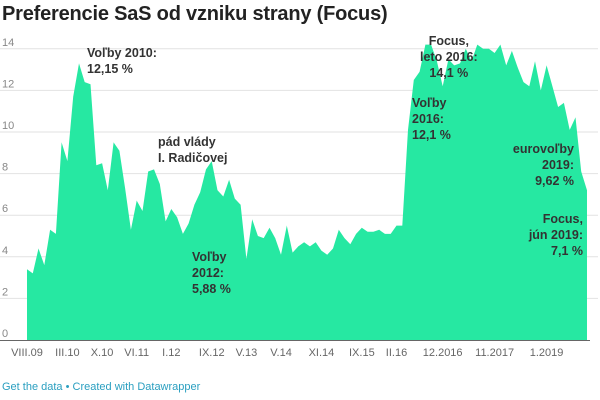  I want to click on annotation-elections-2010: Voľby 2010: 12,15 %, so click(122, 61).